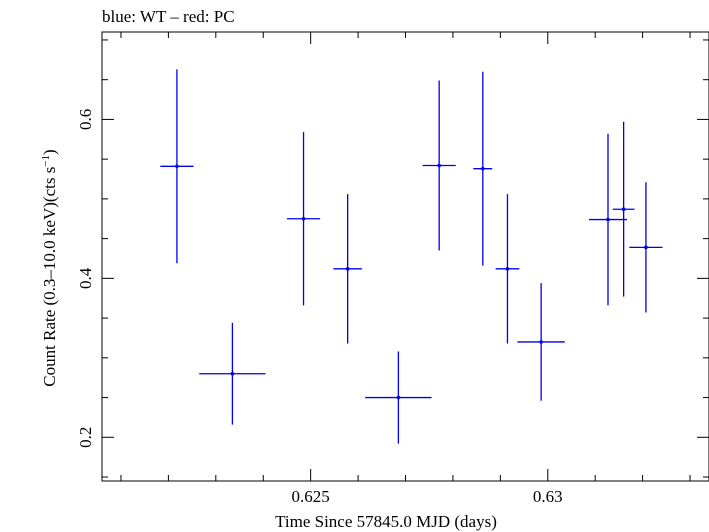 The height and width of the screenshot is (532, 709). Describe the element at coordinates (85, 437) in the screenshot. I see `y-tick-label: 0.2` at that location.